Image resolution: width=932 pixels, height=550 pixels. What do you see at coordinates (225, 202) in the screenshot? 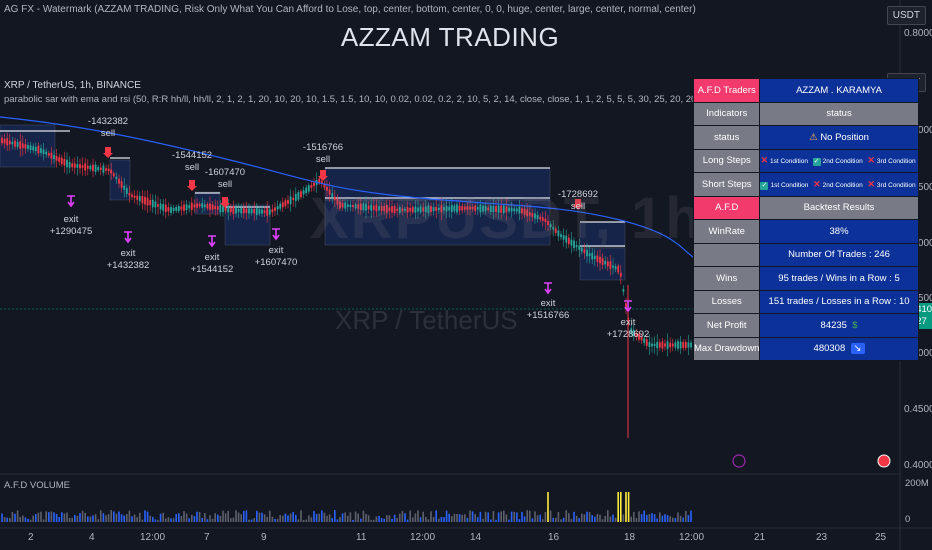
I see `sell-arrow-icon` at bounding box center [225, 202].